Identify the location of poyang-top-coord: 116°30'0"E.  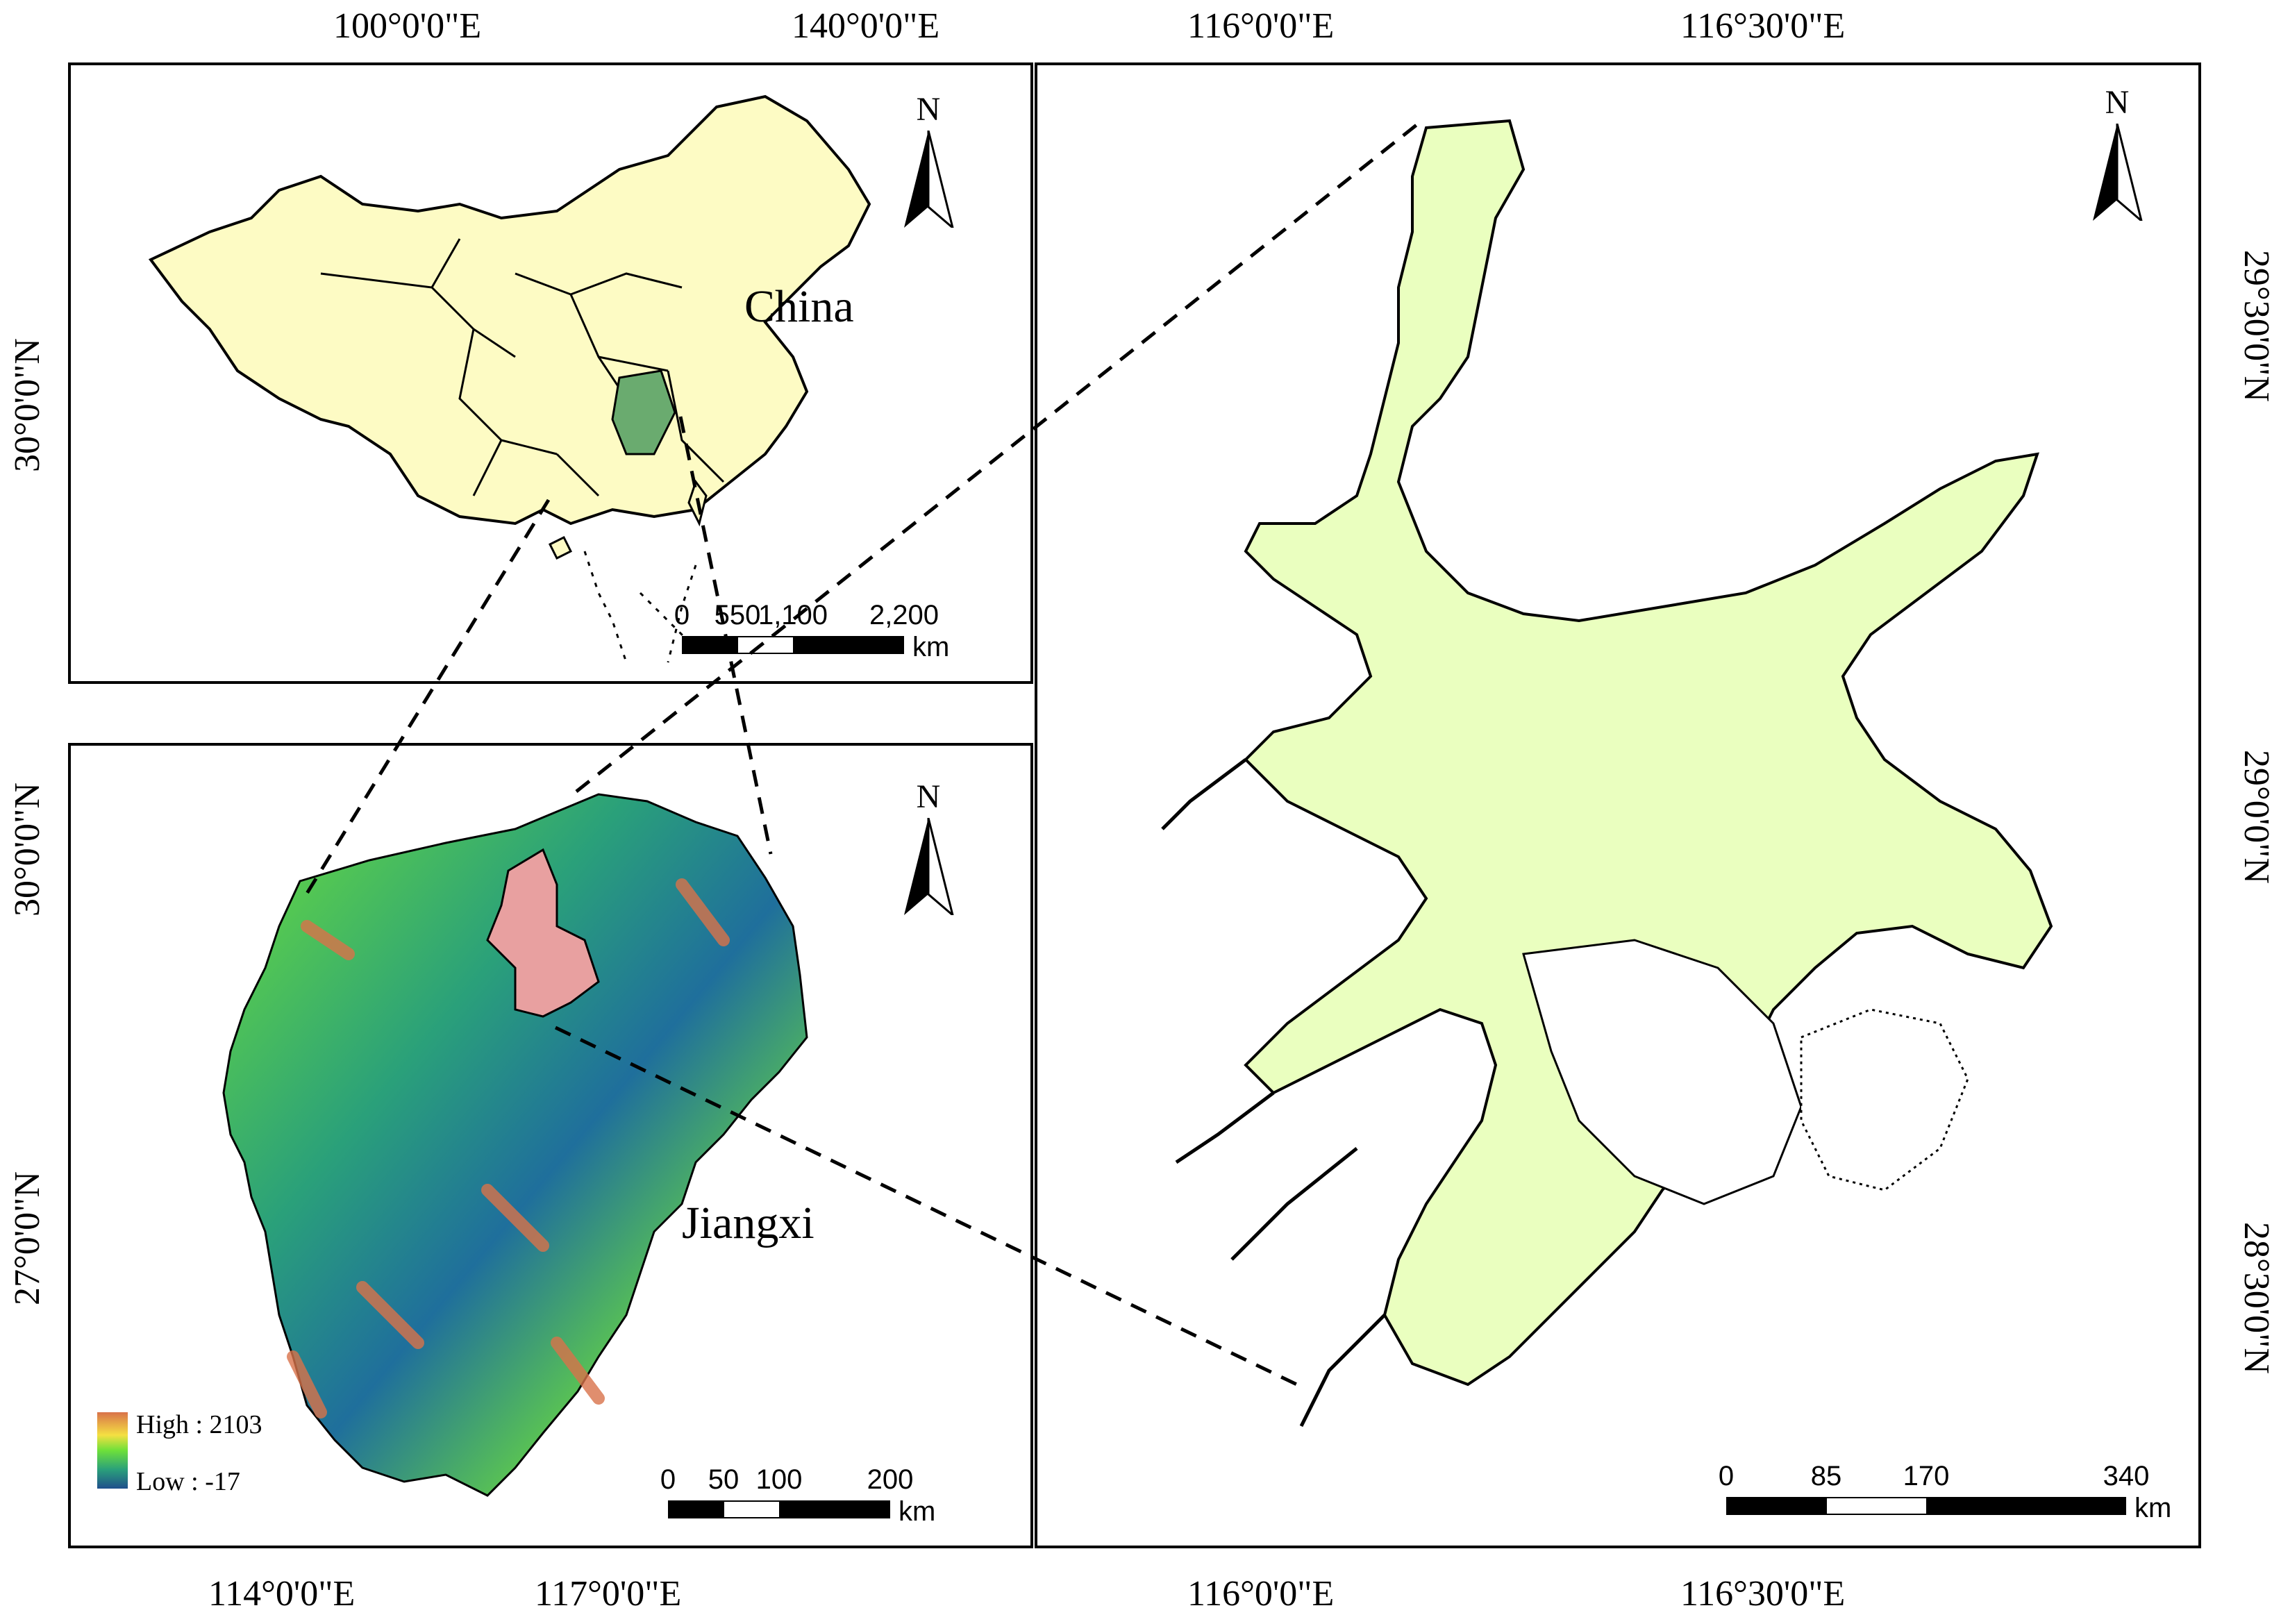
(1763, 26).